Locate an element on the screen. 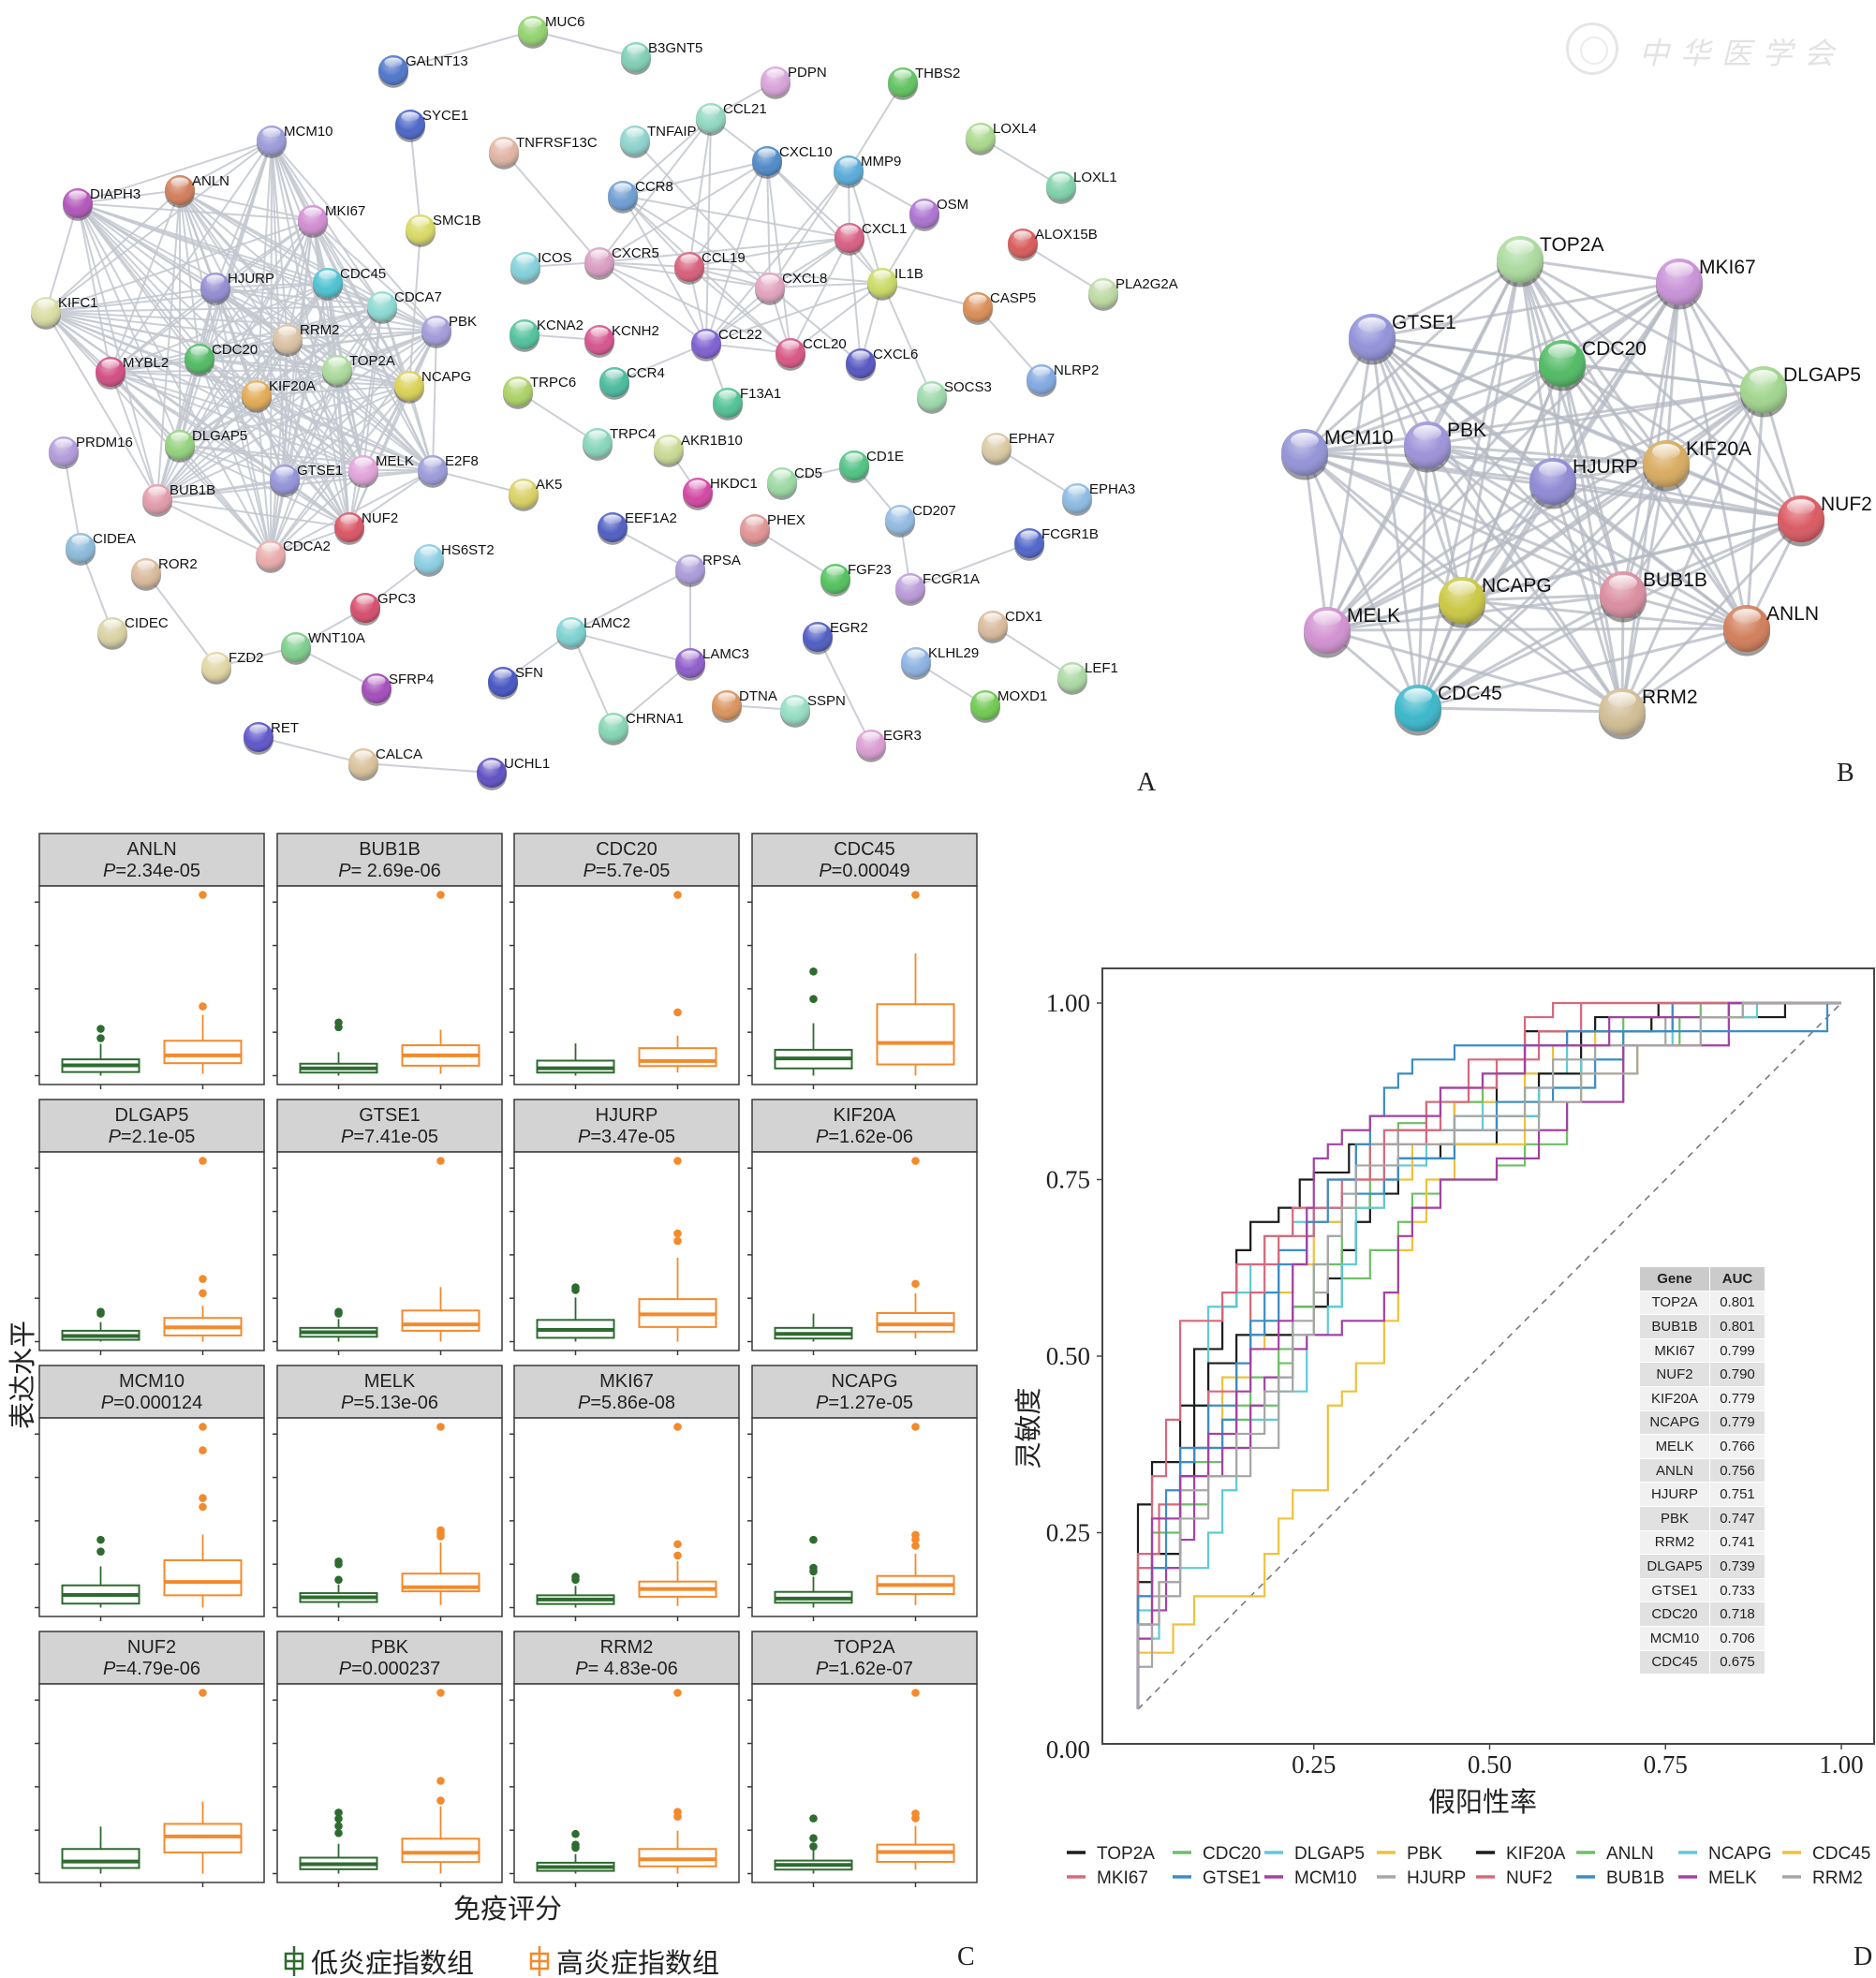 Image resolution: width=1876 pixels, height=1978 pixels. node-label: CXCL8 is located at coordinates (804, 279).